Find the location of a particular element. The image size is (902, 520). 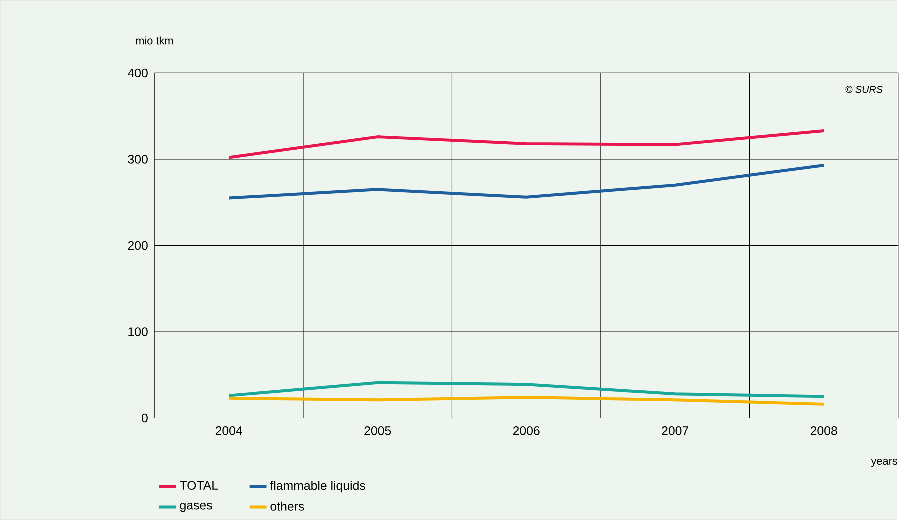

legend-label: gases is located at coordinates (196, 507).